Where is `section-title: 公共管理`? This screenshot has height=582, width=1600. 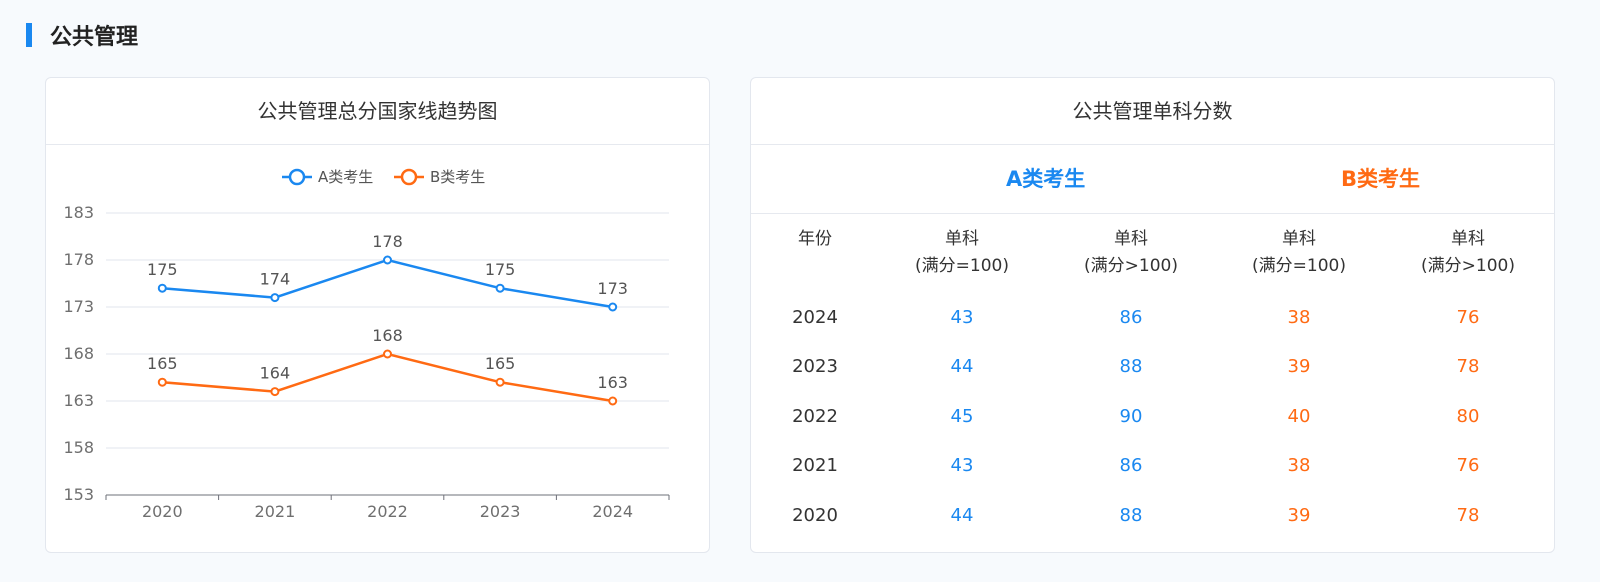
section-title: 公共管理 is located at coordinates (94, 37).